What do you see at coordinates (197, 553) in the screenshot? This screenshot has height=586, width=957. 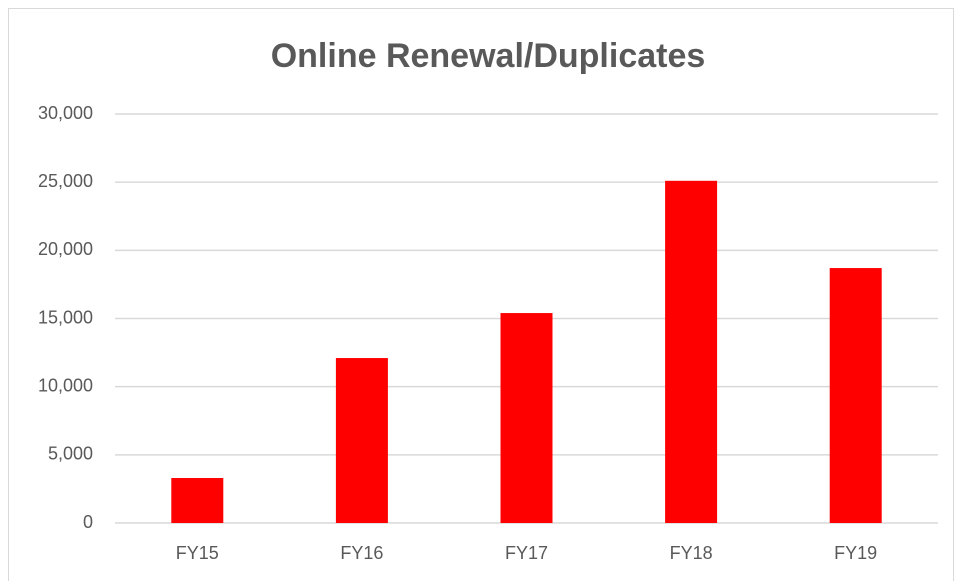 I see `x-tick-label: FY15` at bounding box center [197, 553].